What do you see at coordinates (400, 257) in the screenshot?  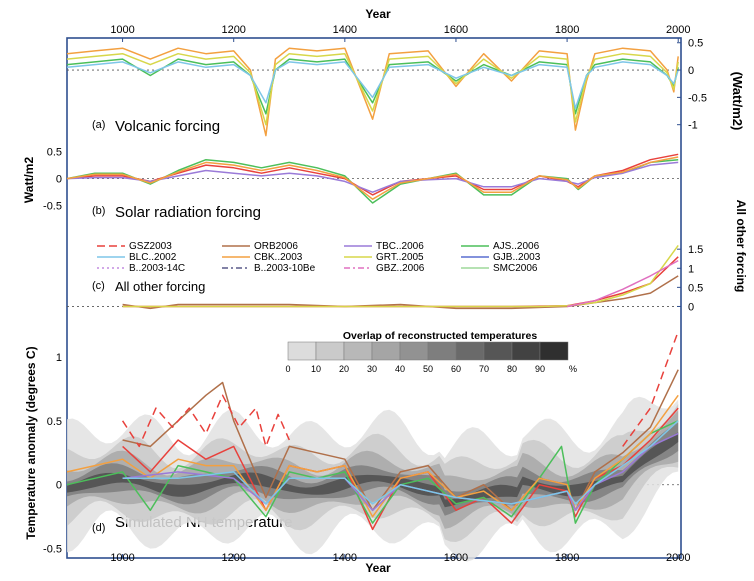 I see `legend-label: GRT..2005` at bounding box center [400, 257].